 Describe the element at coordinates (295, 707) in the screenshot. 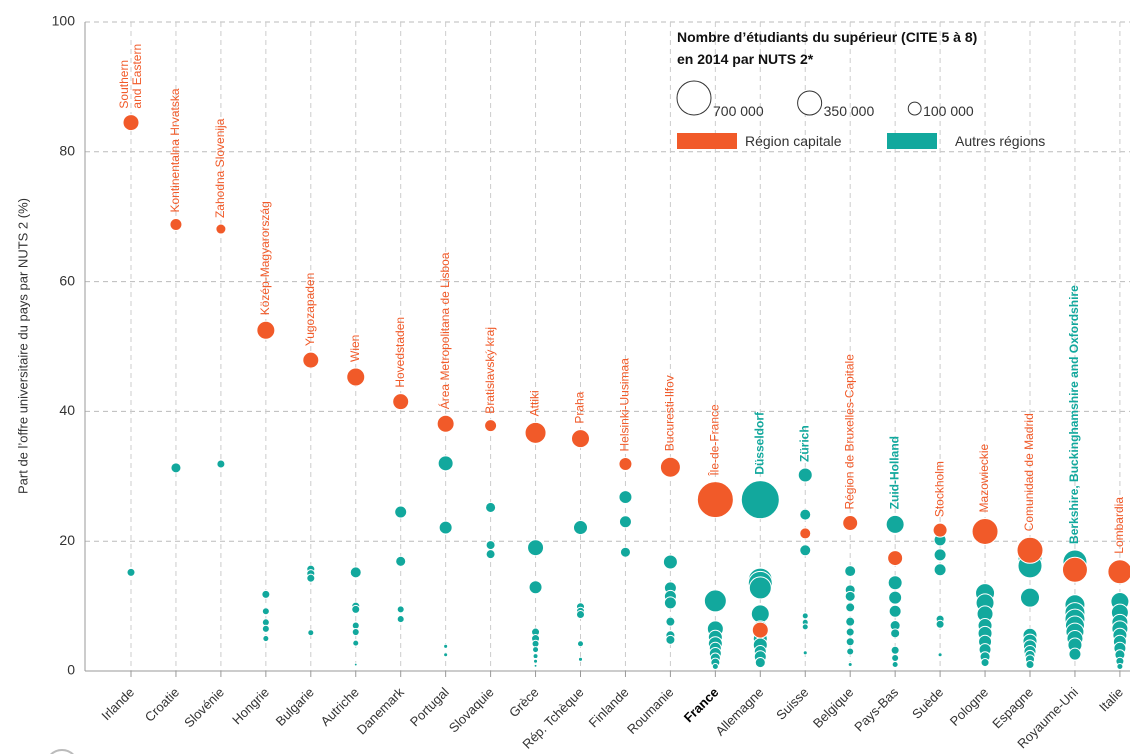

I see `x-tick-label: Bulgarie` at that location.